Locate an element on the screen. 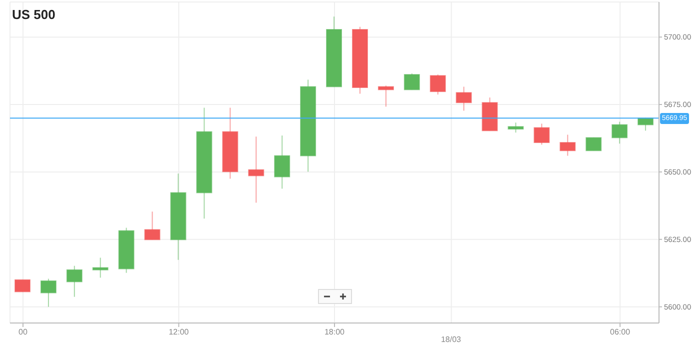 This screenshot has height=347, width=699. text: 18/03 is located at coordinates (451, 339).